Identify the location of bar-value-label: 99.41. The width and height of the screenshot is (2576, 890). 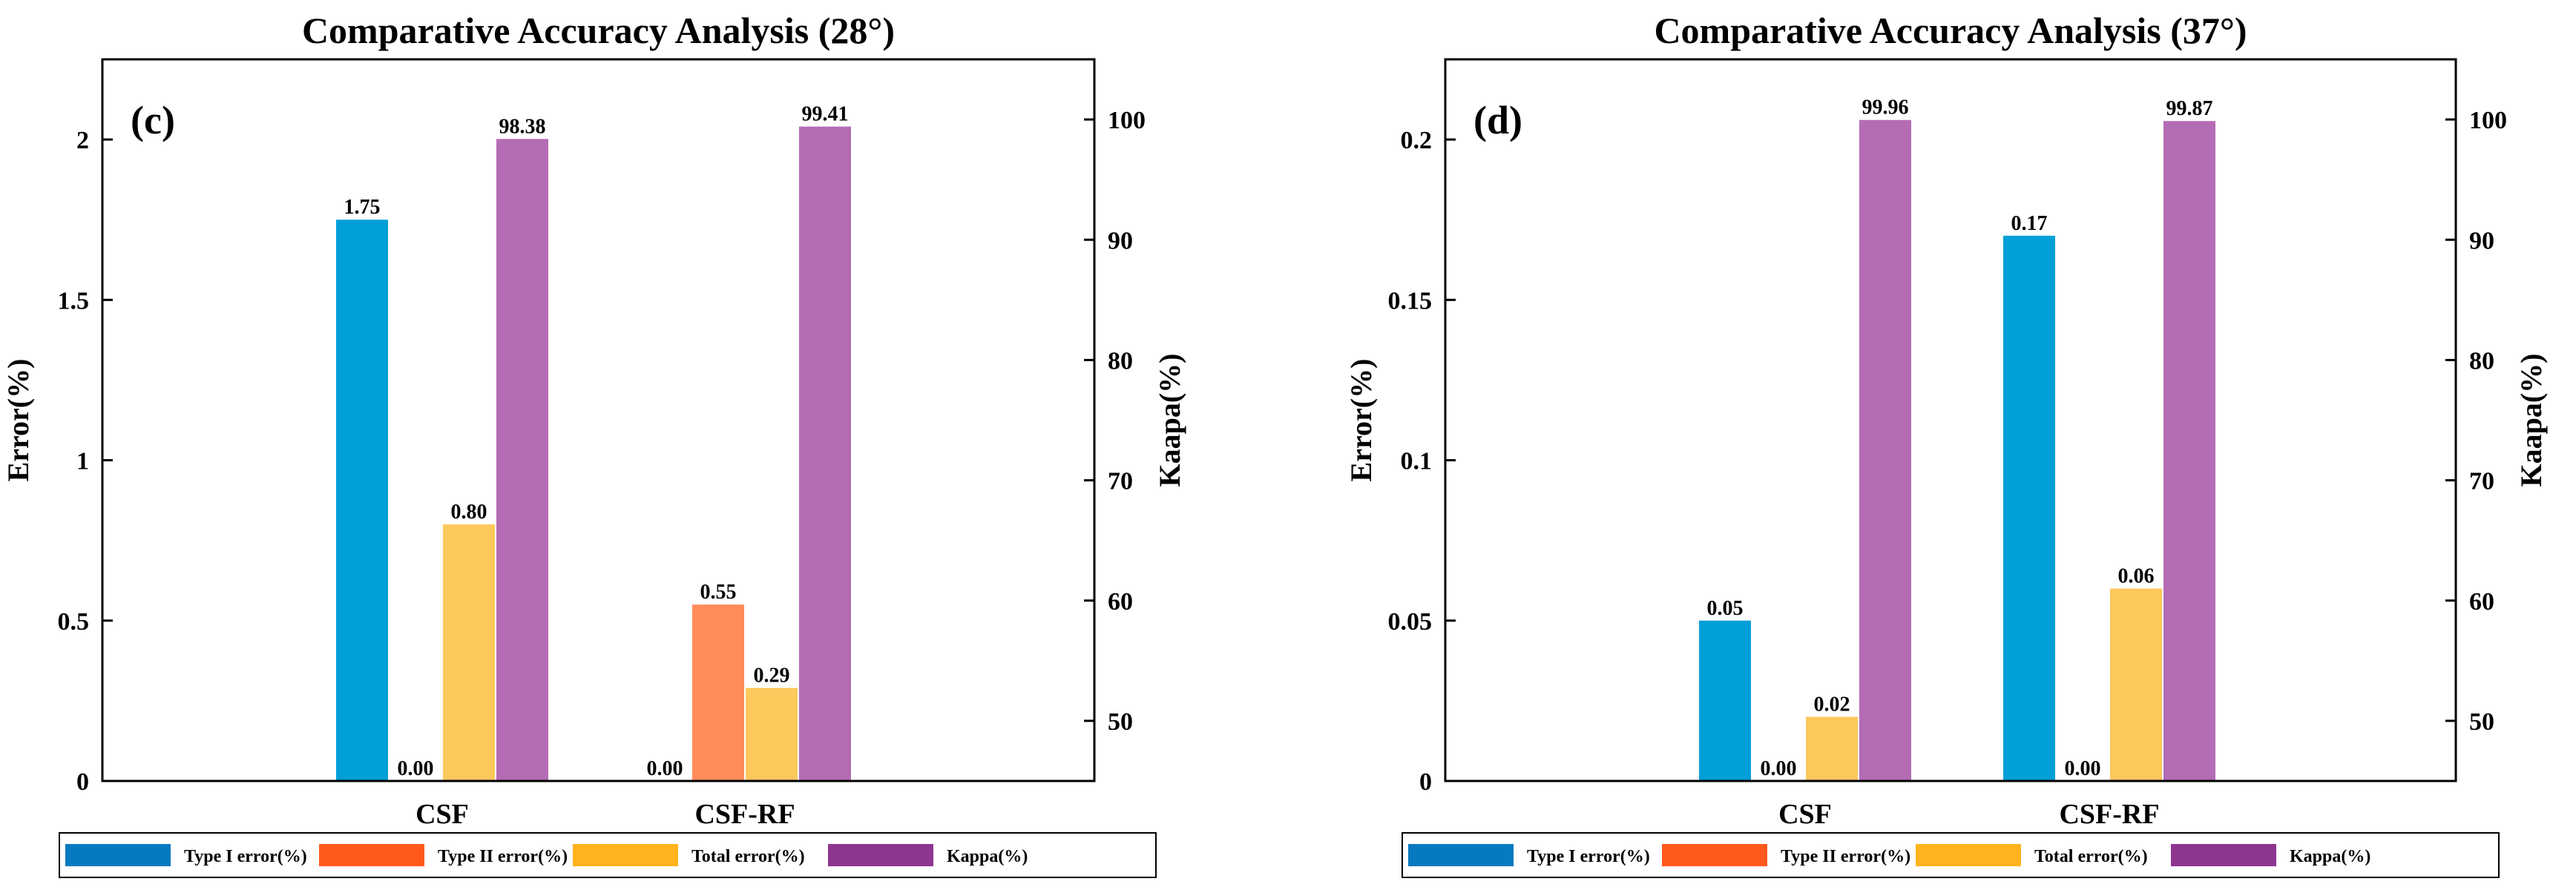
(825, 115).